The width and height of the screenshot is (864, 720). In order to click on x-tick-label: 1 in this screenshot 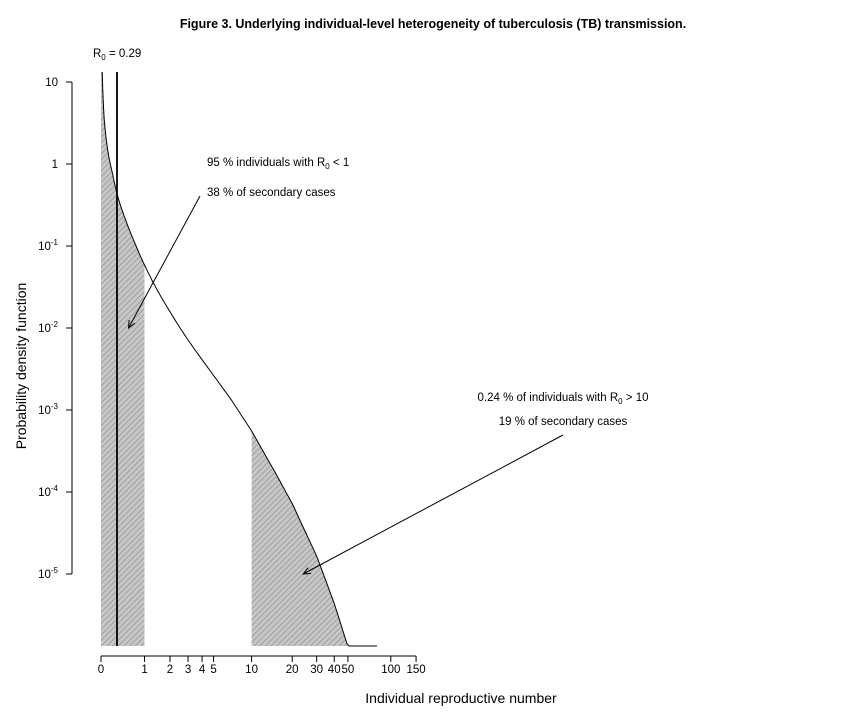, I will do `click(144, 670)`.